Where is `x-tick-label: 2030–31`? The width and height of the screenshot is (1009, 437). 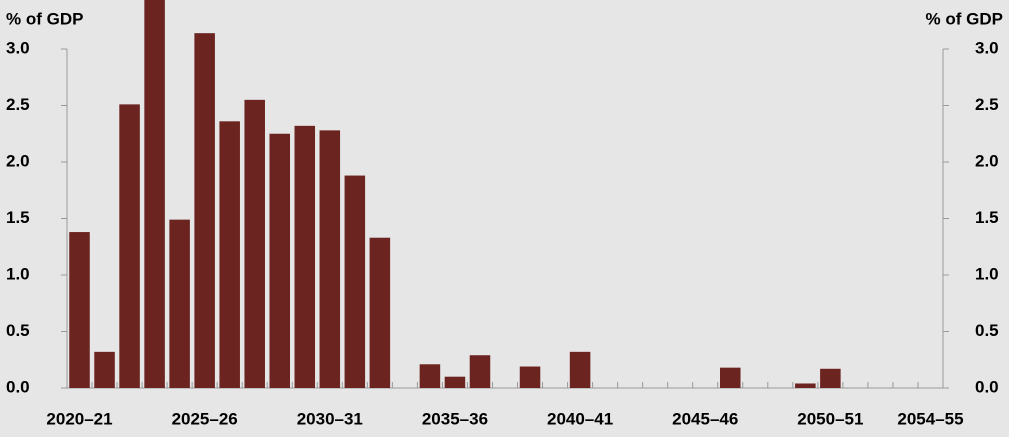
x-tick-label: 2030–31 is located at coordinates (330, 418).